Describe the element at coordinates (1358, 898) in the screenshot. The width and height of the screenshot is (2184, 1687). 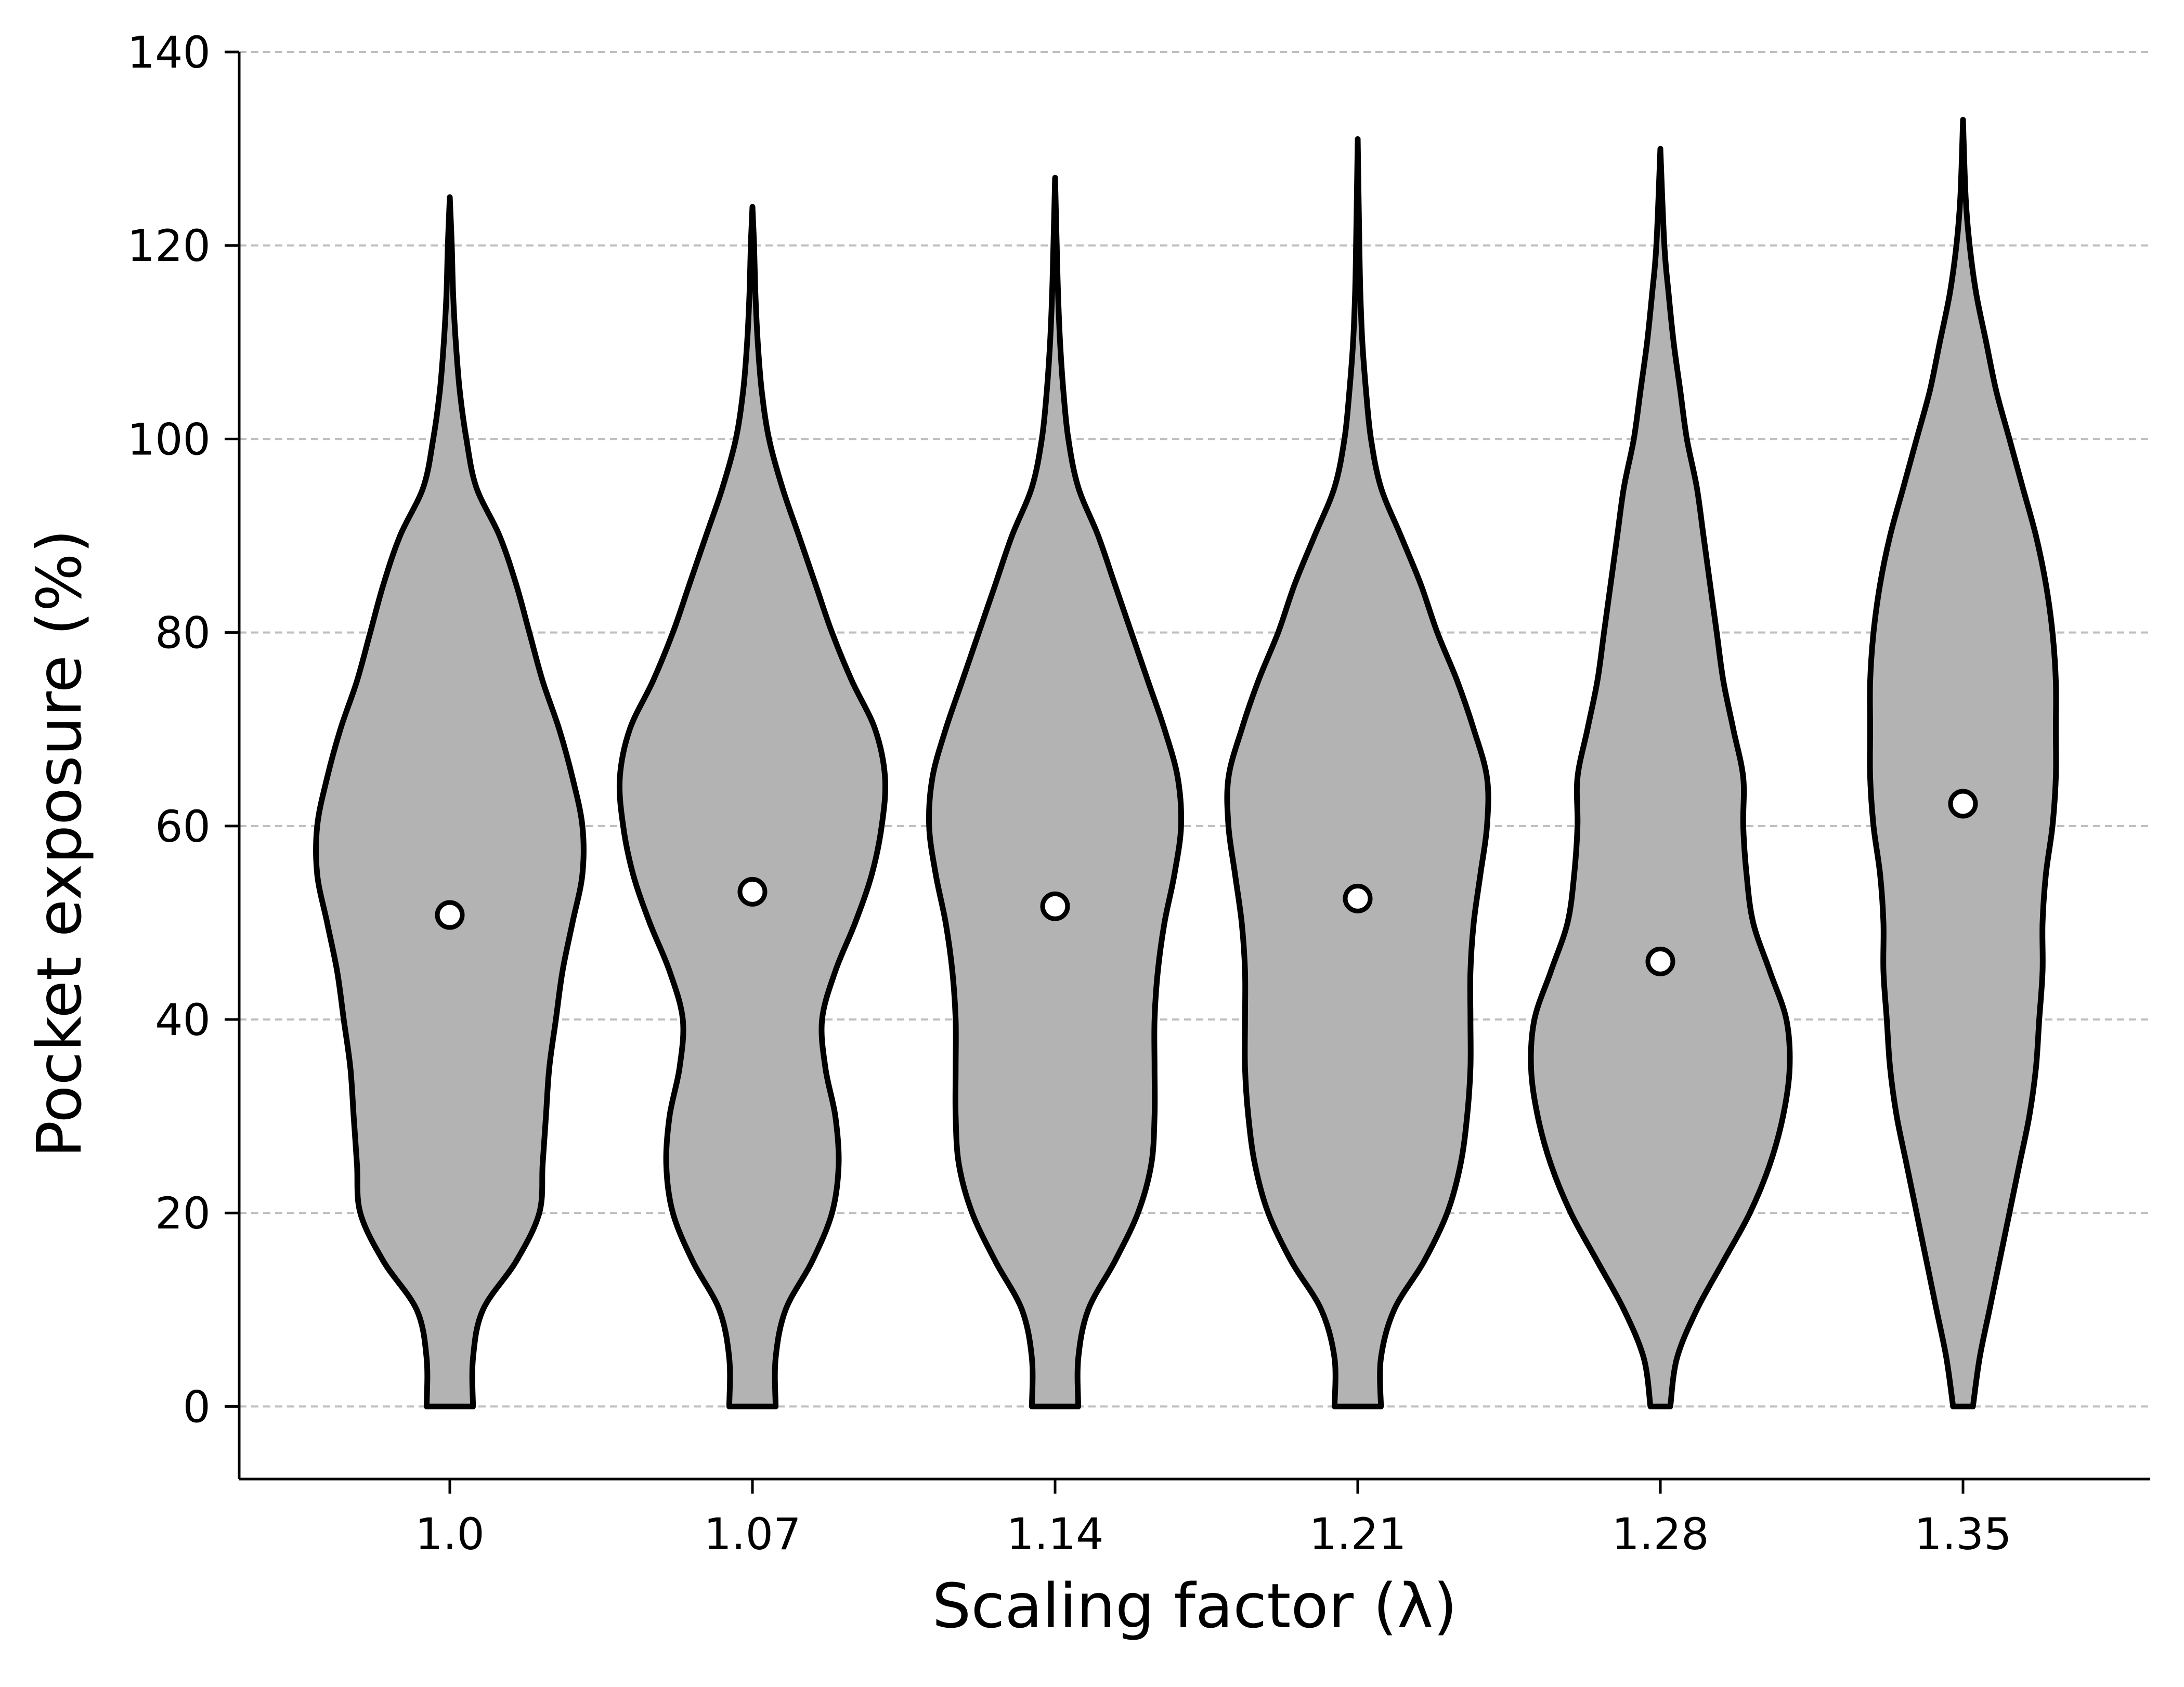
I see `mean-marker-1.21` at that location.